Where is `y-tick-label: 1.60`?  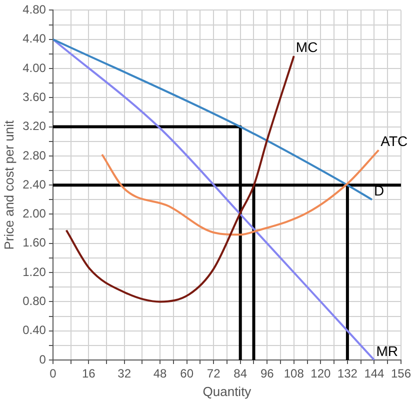
y-tick-label: 1.60 is located at coordinates (34, 243).